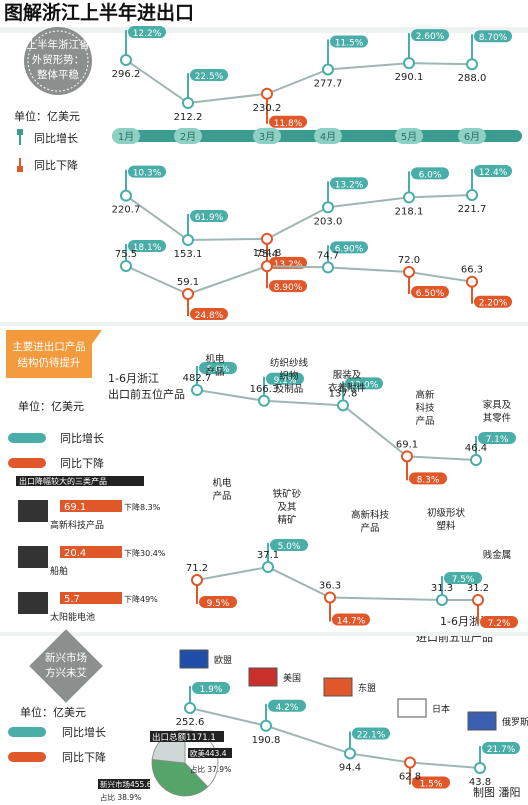  I want to click on s1-total-value-3: 277.7, so click(328, 83).